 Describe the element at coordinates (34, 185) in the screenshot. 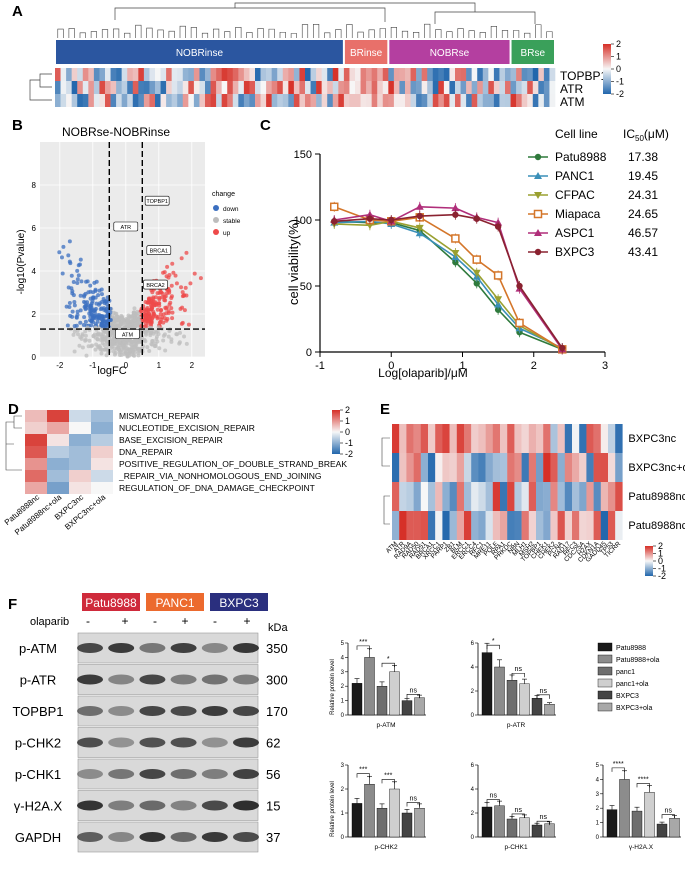

I see `b-ytick: 8` at that location.